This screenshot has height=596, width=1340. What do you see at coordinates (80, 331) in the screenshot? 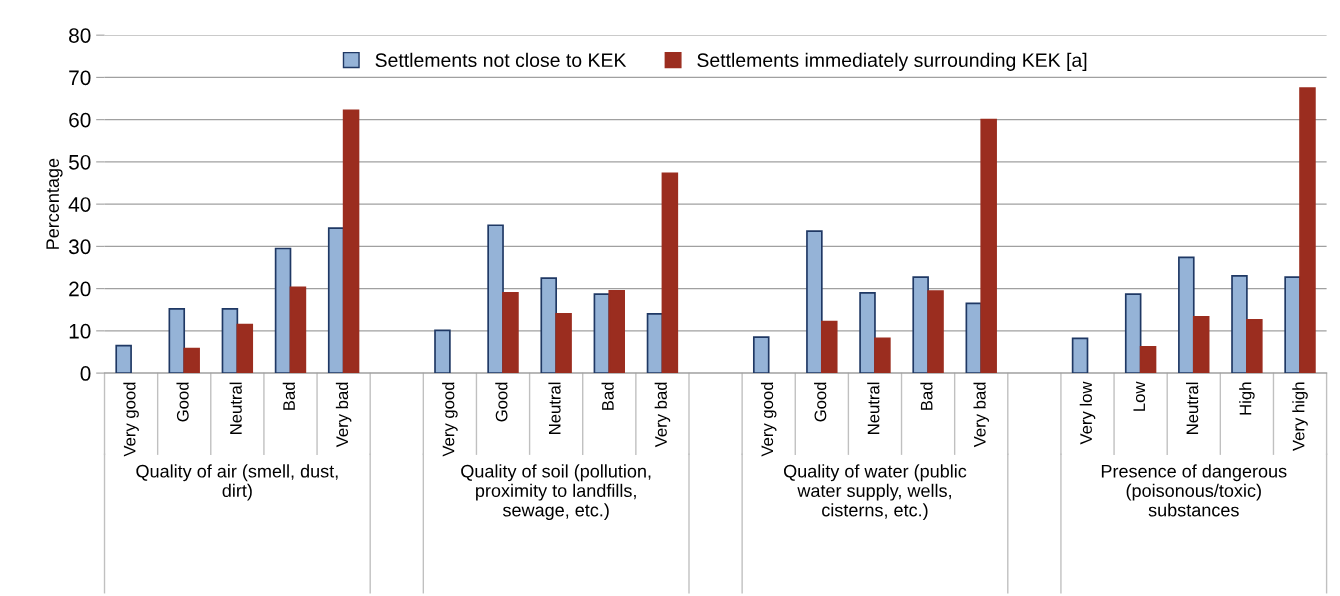
I see `y-tick-label: 10` at bounding box center [80, 331].